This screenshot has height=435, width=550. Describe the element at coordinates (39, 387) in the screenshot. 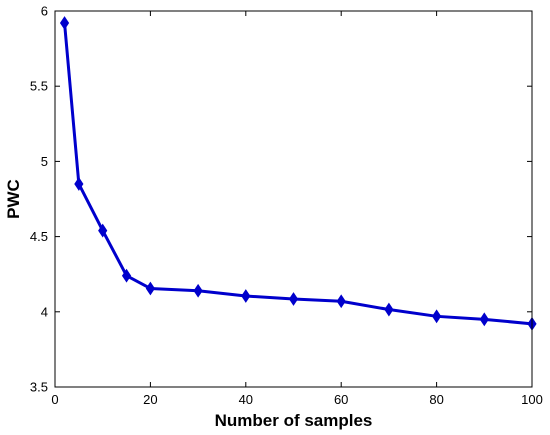

I see `y-tick-label: 3.5` at that location.